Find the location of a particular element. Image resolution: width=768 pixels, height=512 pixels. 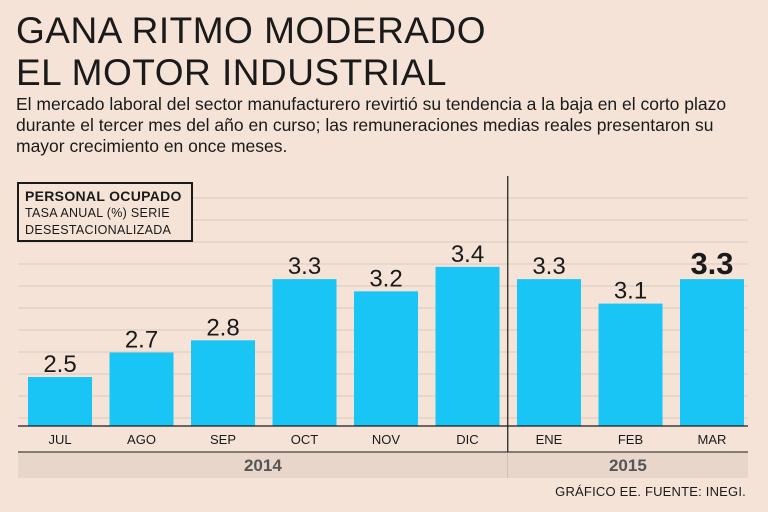

bar-sep is located at coordinates (223, 383).